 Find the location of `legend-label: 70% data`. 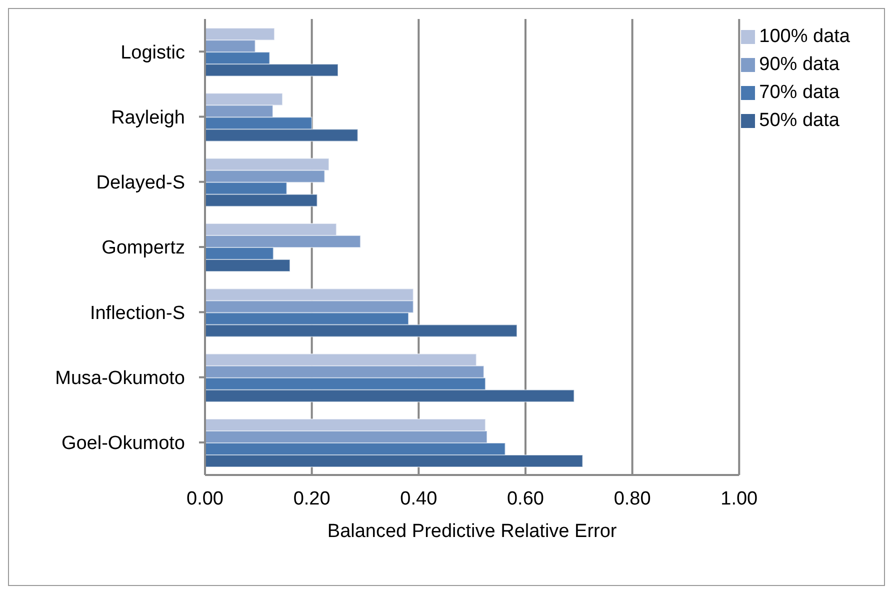

legend-label: 70% data is located at coordinates (799, 92).